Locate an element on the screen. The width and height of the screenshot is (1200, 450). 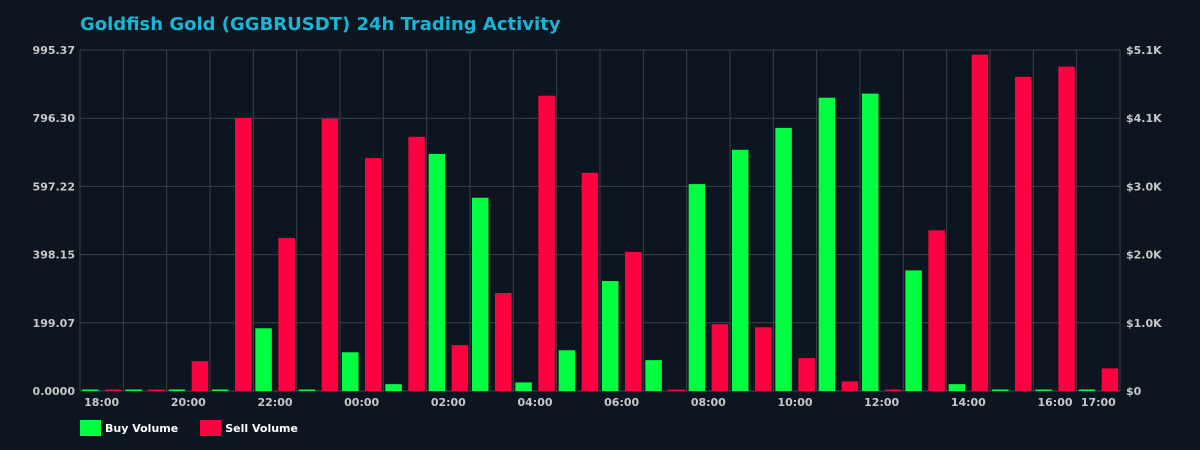
x-tick-label: 16:00 is located at coordinates (1054, 402).